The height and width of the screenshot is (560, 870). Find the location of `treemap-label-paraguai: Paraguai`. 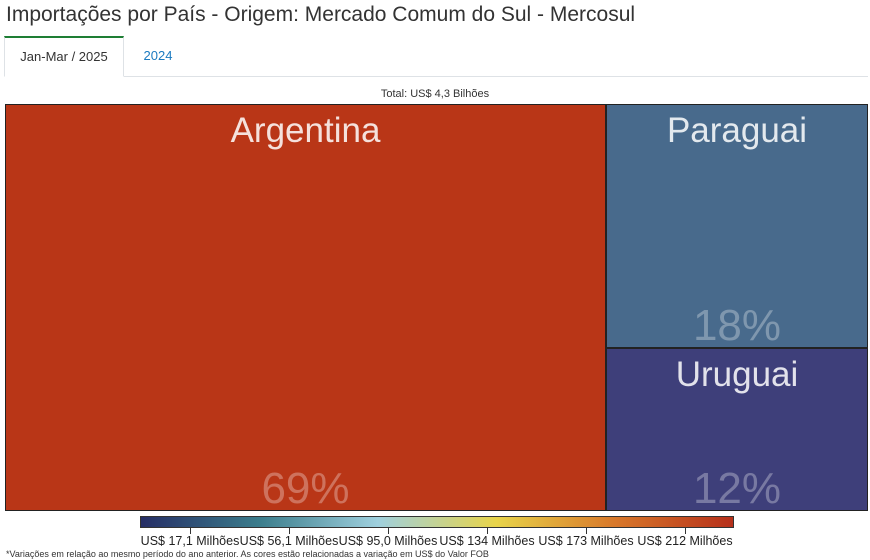

treemap-label-paraguai: Paraguai is located at coordinates (737, 130).